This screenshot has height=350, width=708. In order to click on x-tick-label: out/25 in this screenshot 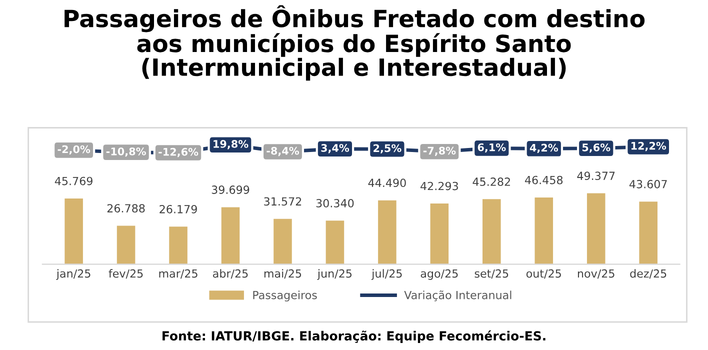, I will do `click(543, 274)`.